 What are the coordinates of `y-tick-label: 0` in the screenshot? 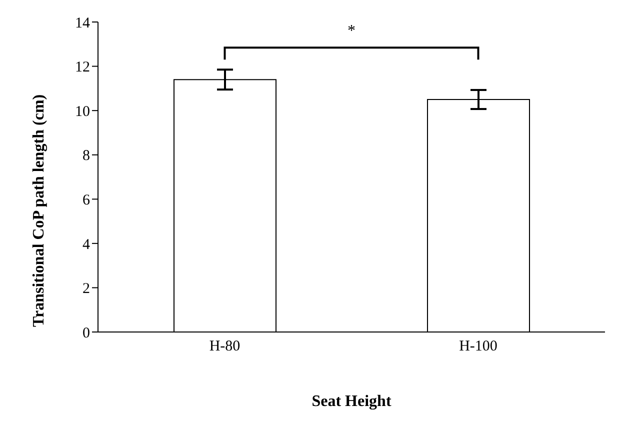 It's located at (86, 333).